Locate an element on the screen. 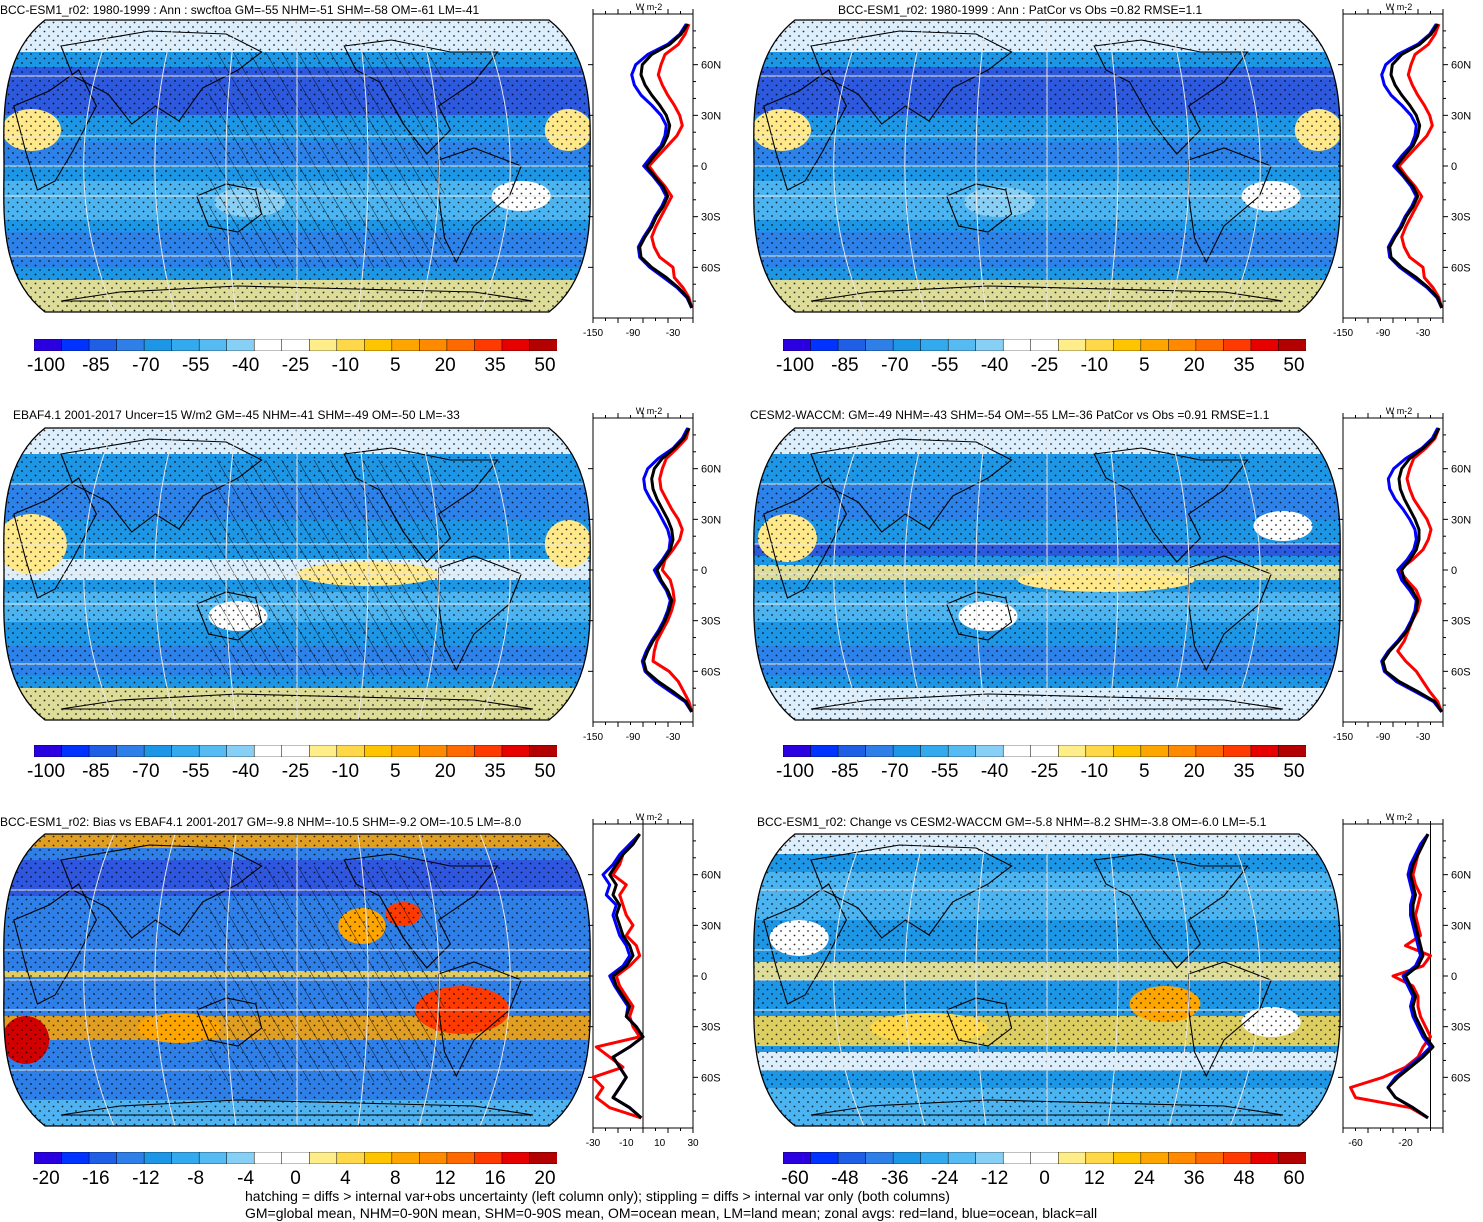  y-tick-label: 30N is located at coordinates (711, 520).